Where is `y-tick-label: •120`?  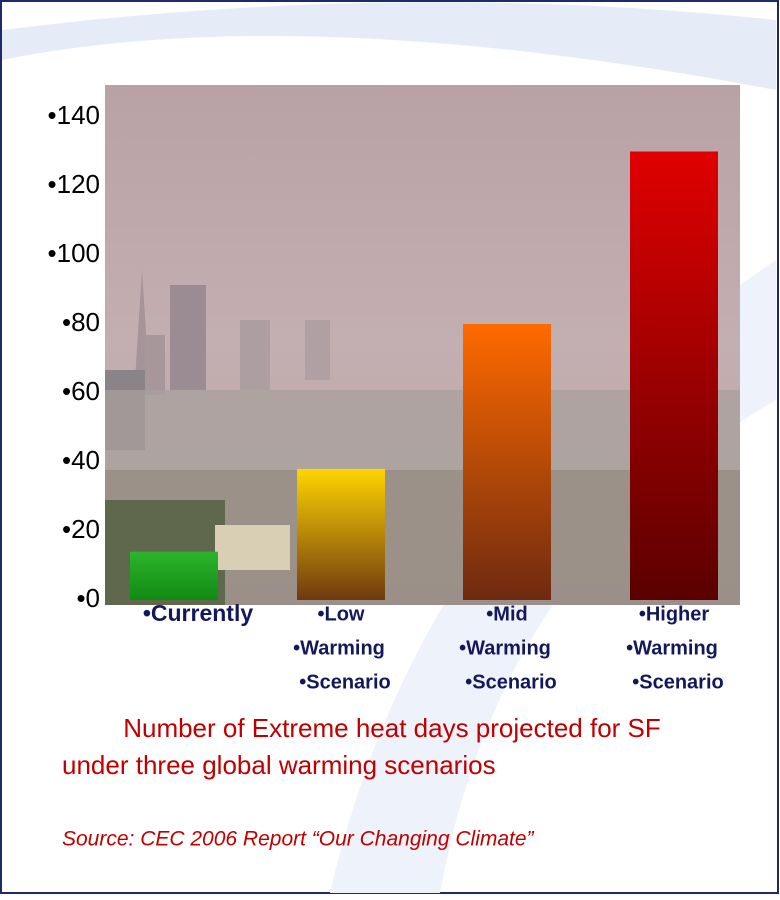
y-tick-label: •120 is located at coordinates (74, 184).